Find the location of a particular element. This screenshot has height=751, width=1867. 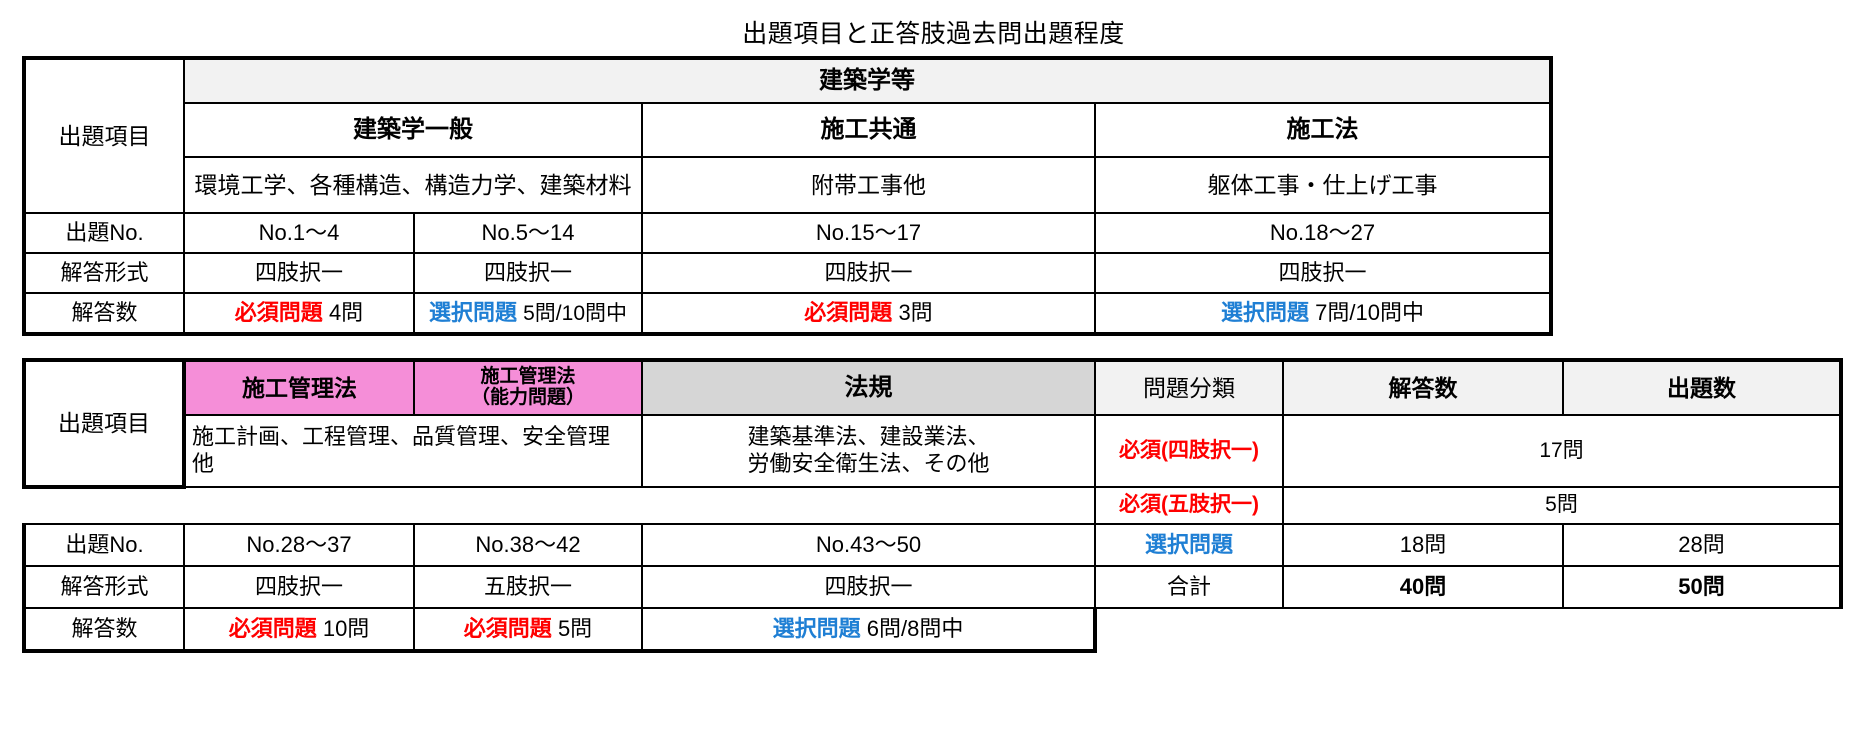

number-construction-common: No.15〜17 is located at coordinates (868, 233).